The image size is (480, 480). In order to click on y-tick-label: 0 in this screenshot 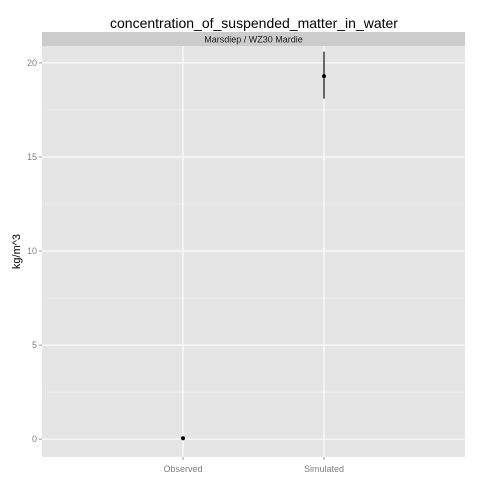, I will do `click(34, 439)`.